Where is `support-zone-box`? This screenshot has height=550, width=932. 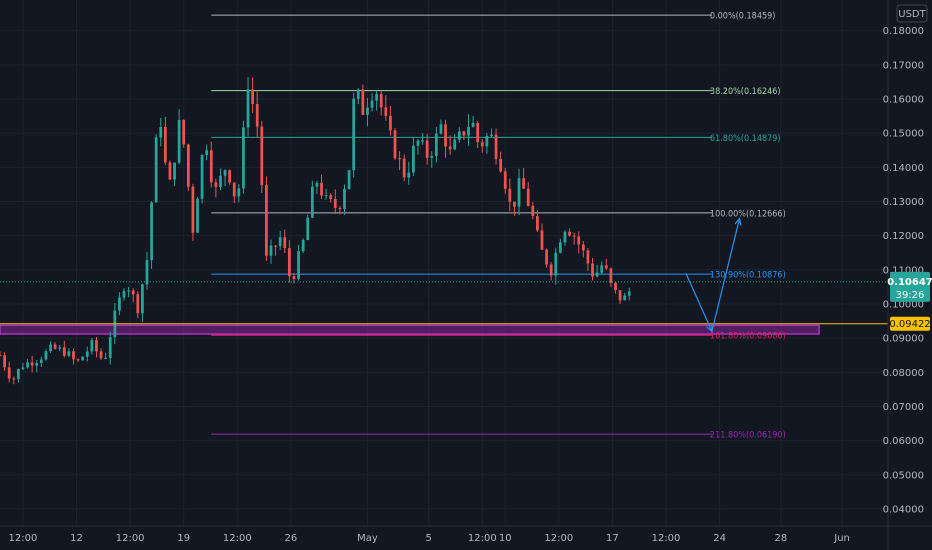
support-zone-box is located at coordinates (410, 329).